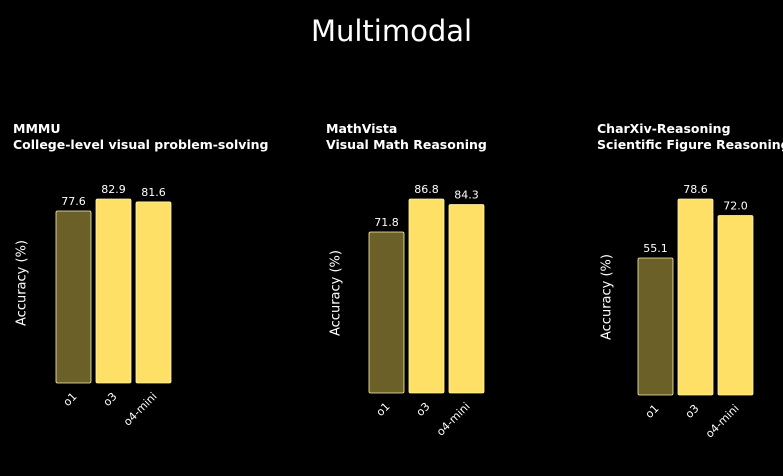 Image resolution: width=783 pixels, height=476 pixels. What do you see at coordinates (153, 192) in the screenshot?
I see `bar-value-label: 81.6` at bounding box center [153, 192].